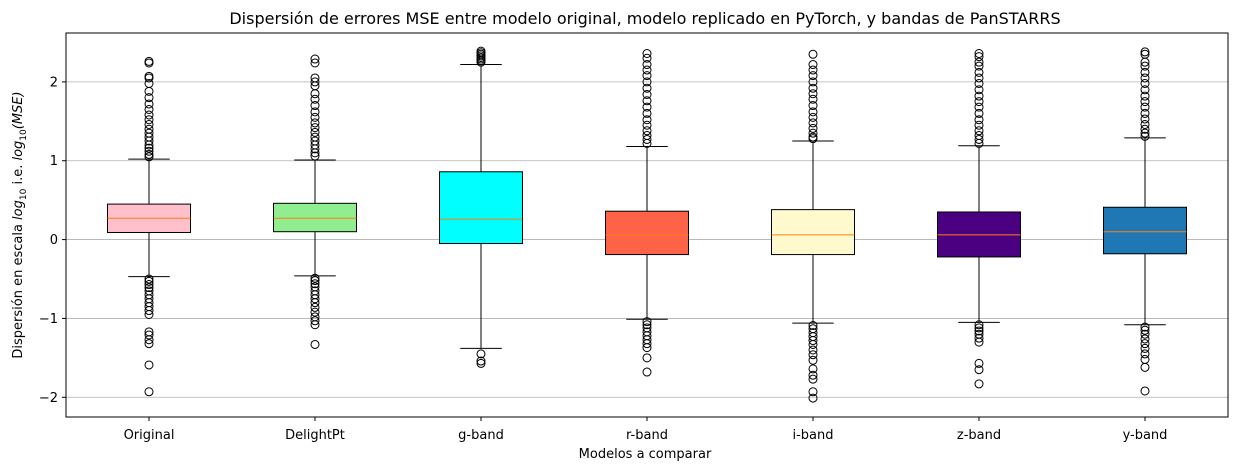 Image resolution: width=1237 pixels, height=471 pixels. What do you see at coordinates (149, 226) in the screenshot?
I see `box-Original` at bounding box center [149, 226].